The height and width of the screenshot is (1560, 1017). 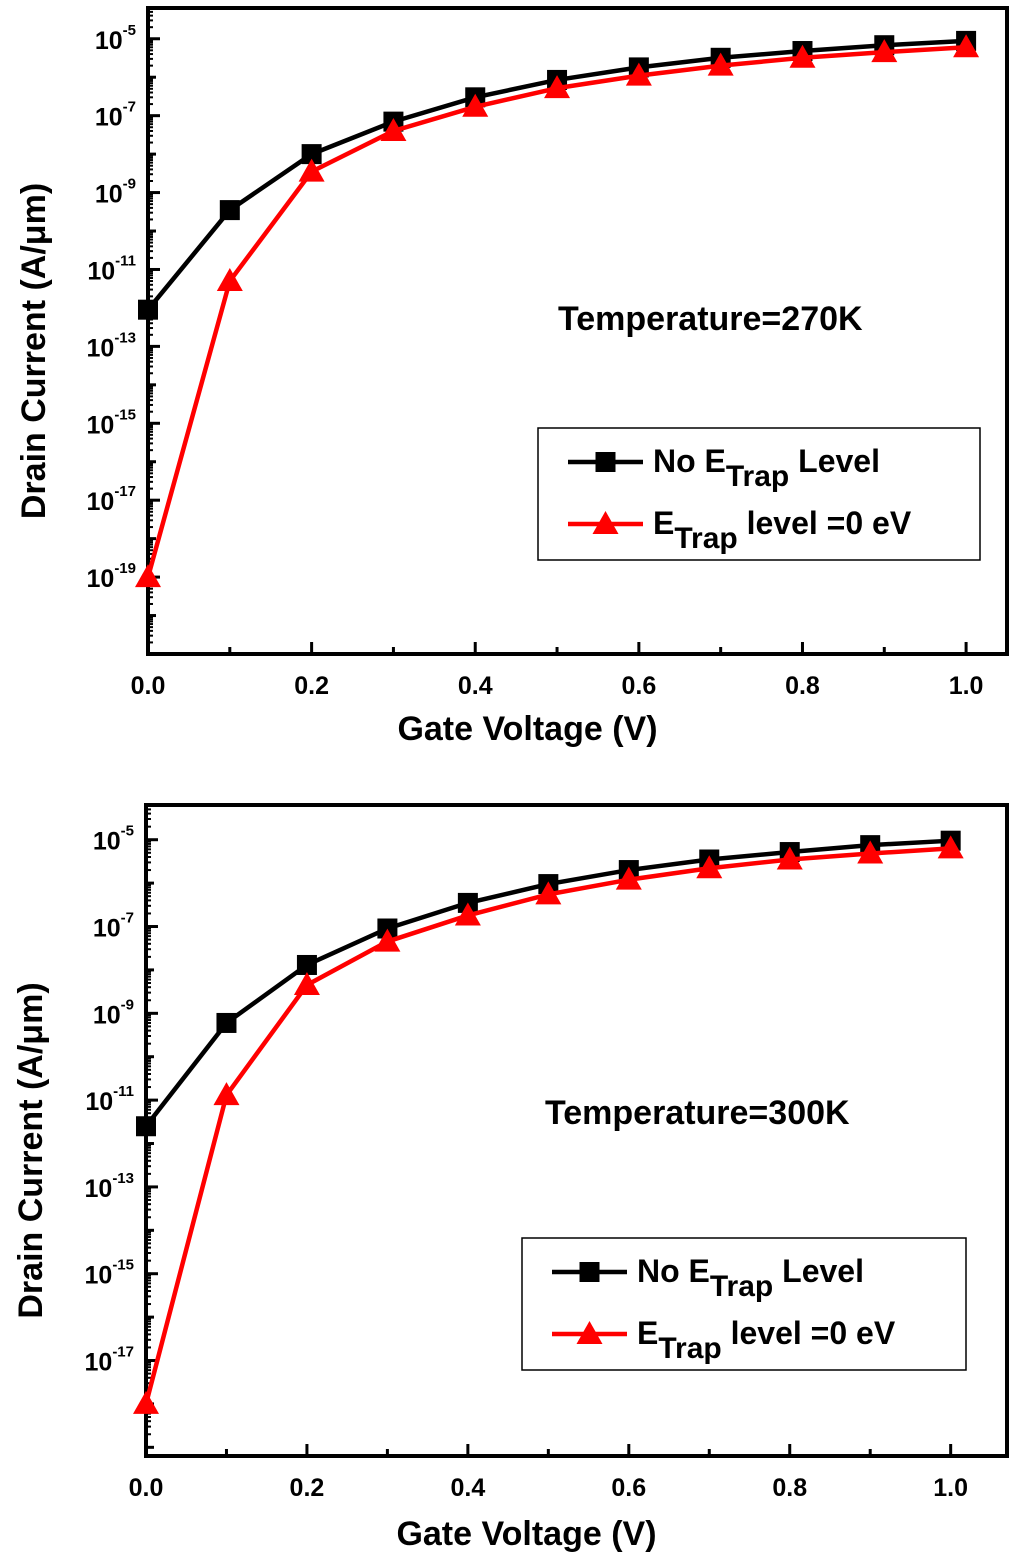 What do you see at coordinates (710, 319) in the screenshot?
I see `temperature-annotation: Temperature=270K` at bounding box center [710, 319].